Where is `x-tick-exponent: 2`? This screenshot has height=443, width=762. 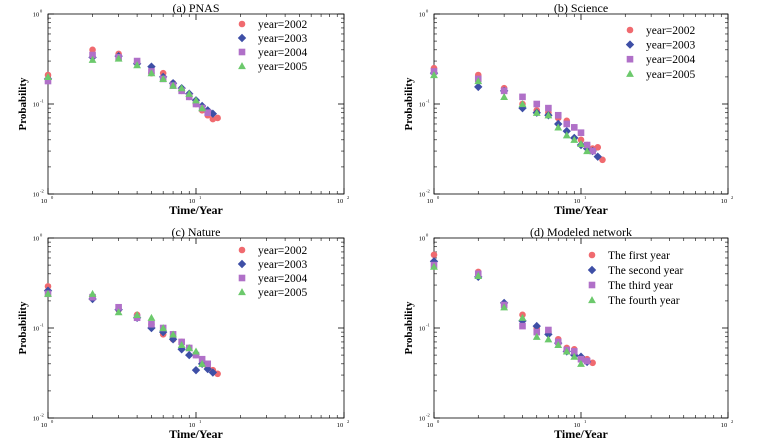
x-tick-exponent: 2 is located at coordinates (732, 421).